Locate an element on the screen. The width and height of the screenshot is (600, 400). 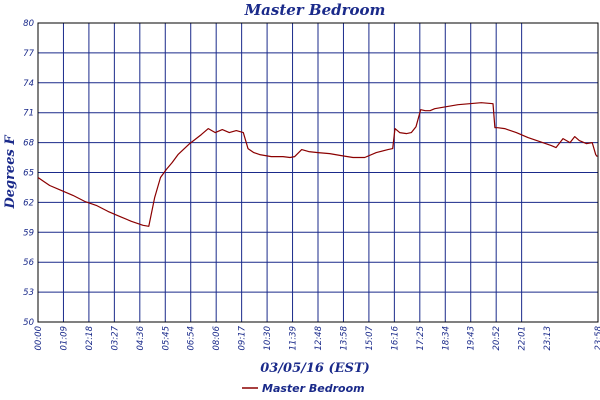
y-tick-label: 71 is located at coordinates (28, 114).